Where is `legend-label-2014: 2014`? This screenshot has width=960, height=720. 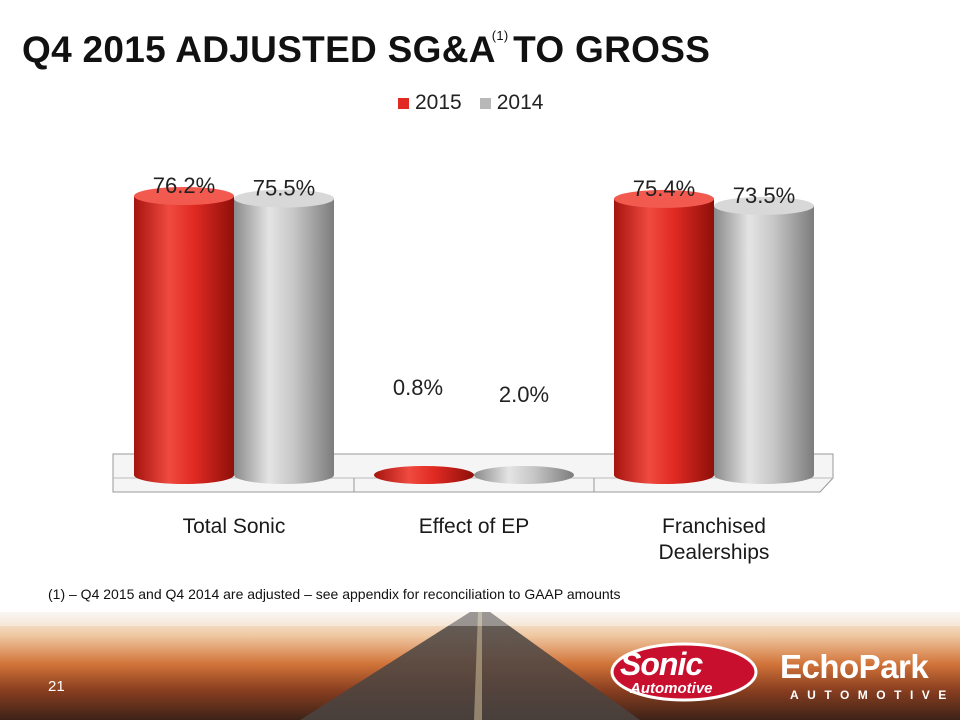
legend-label-2014: 2014 is located at coordinates (520, 102).